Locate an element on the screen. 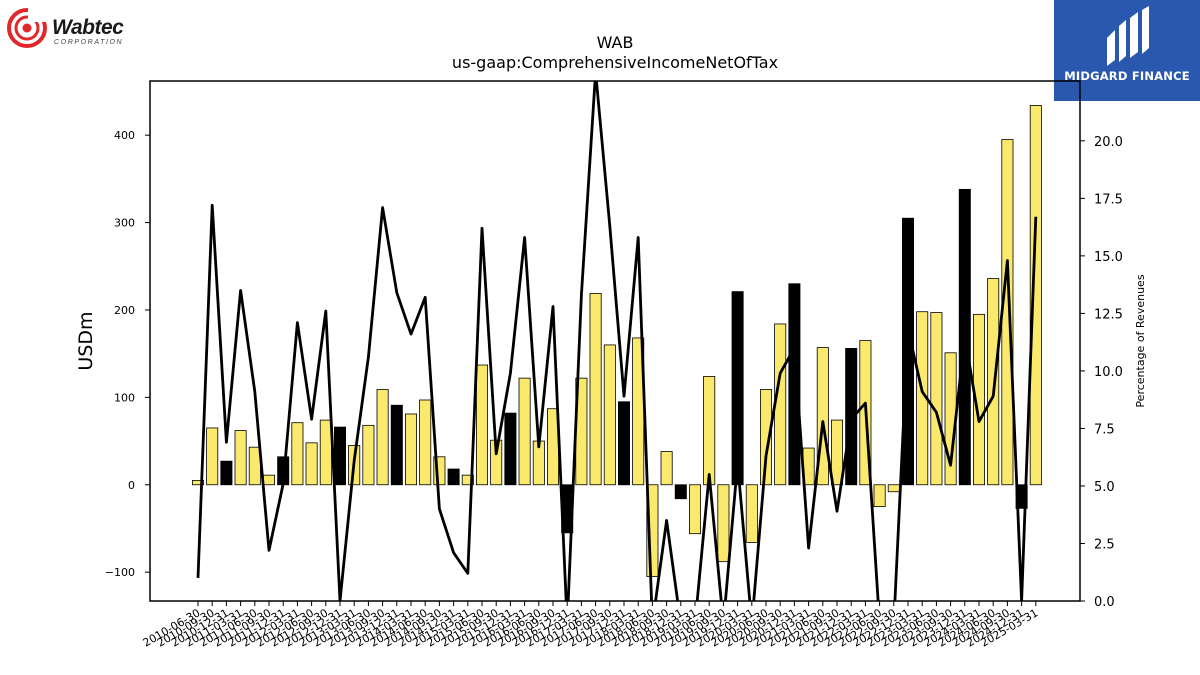 Image resolution: width=1200 pixels, height=675 pixels. wabtec-wordmark: Wabtec is located at coordinates (88, 27).